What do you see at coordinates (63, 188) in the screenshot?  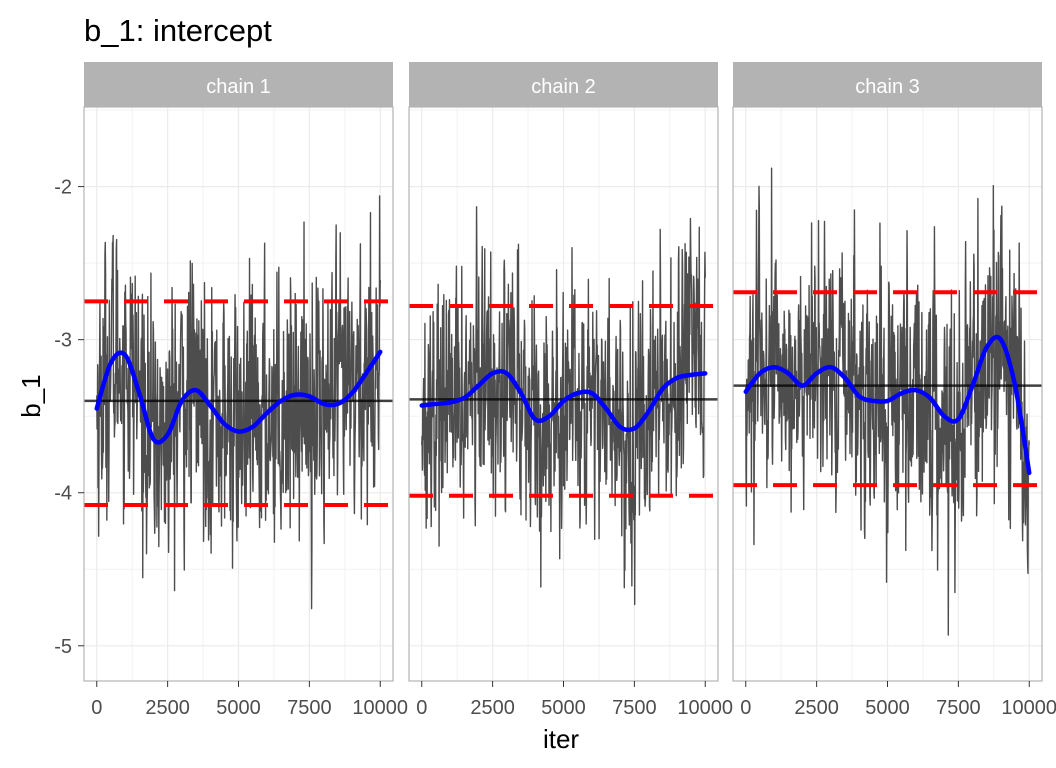 I see `y-tick-label: -2` at bounding box center [63, 188].